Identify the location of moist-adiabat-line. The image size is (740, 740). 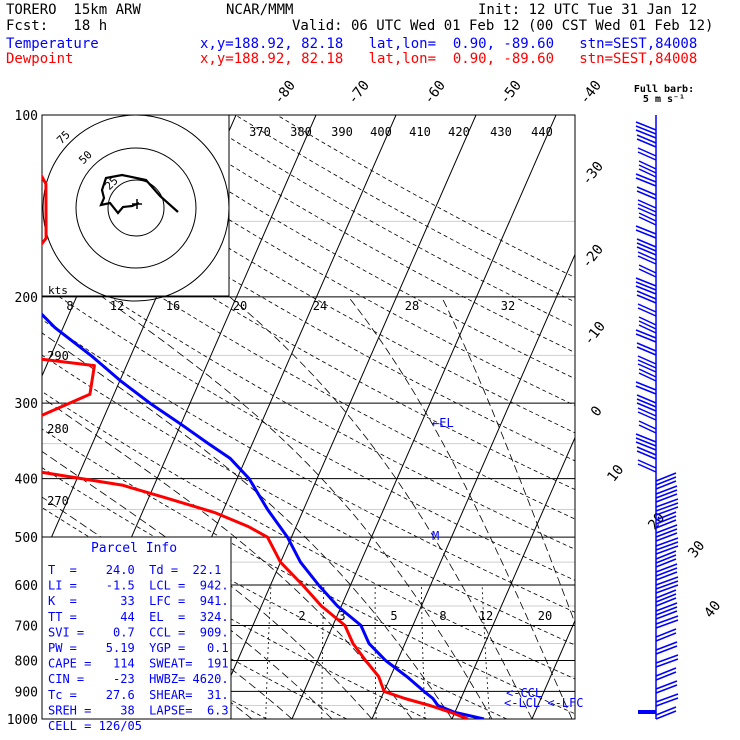
(508, 460).